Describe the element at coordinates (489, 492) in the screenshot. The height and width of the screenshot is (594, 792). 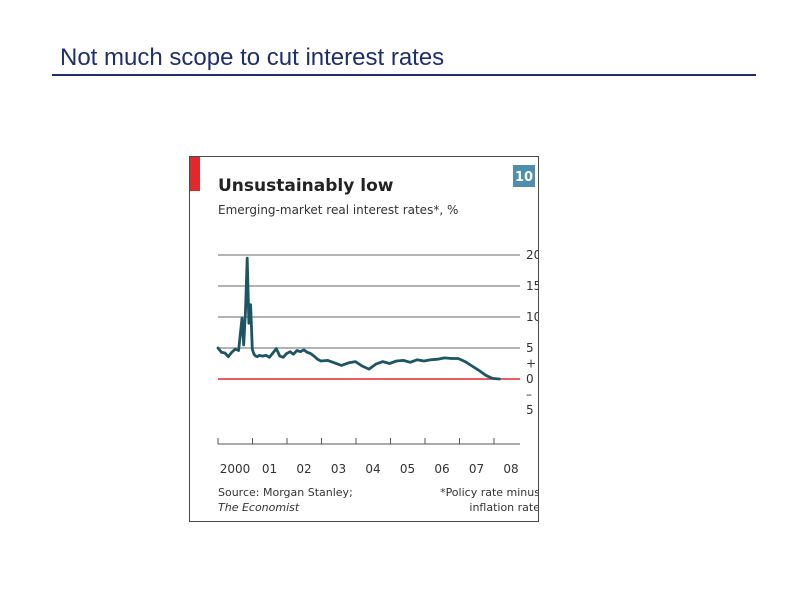
I see `footnote: *Policy rate minus` at that location.